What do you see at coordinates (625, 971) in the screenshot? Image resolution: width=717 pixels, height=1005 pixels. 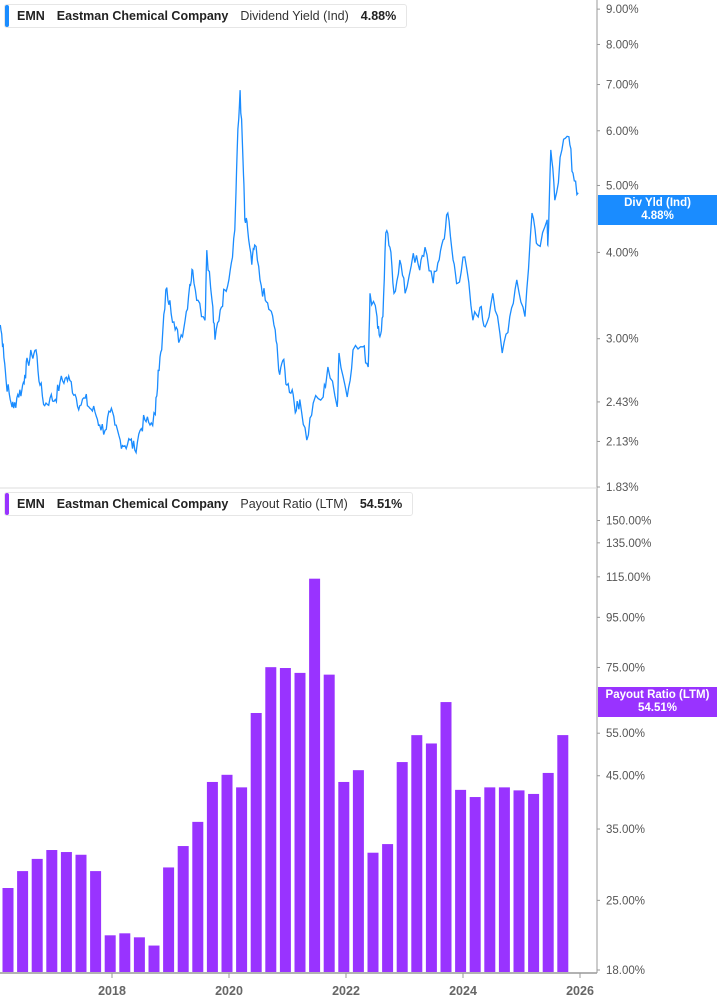 I see `payout-axis-tick-label: 18.00%` at bounding box center [625, 971].